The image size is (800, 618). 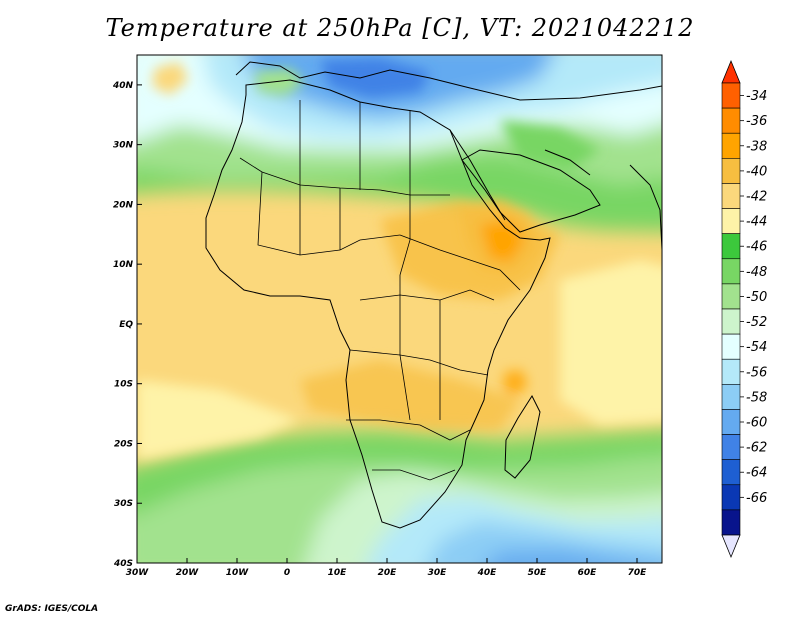 What do you see at coordinates (448, 81) in the screenshot?
I see `europe-coastline` at bounding box center [448, 81].